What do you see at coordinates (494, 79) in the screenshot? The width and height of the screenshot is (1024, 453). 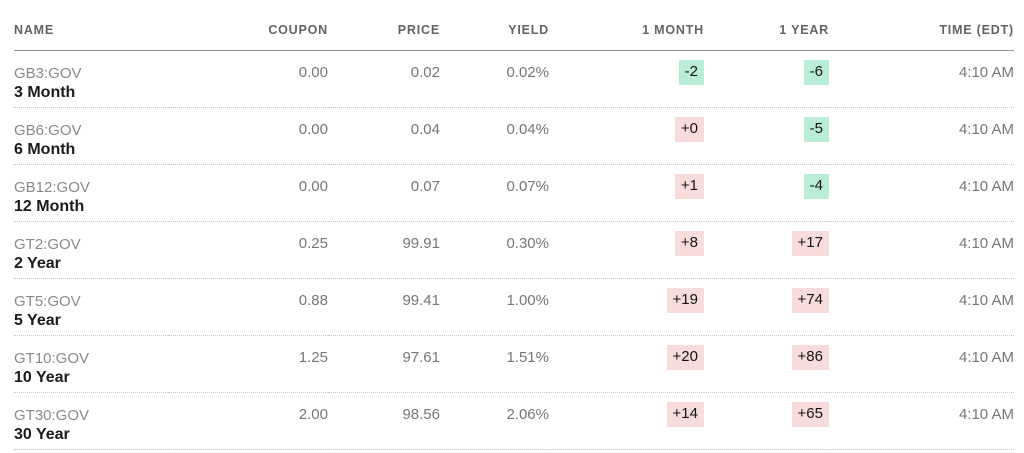 I see `yield-value: 0.02%` at bounding box center [494, 79].